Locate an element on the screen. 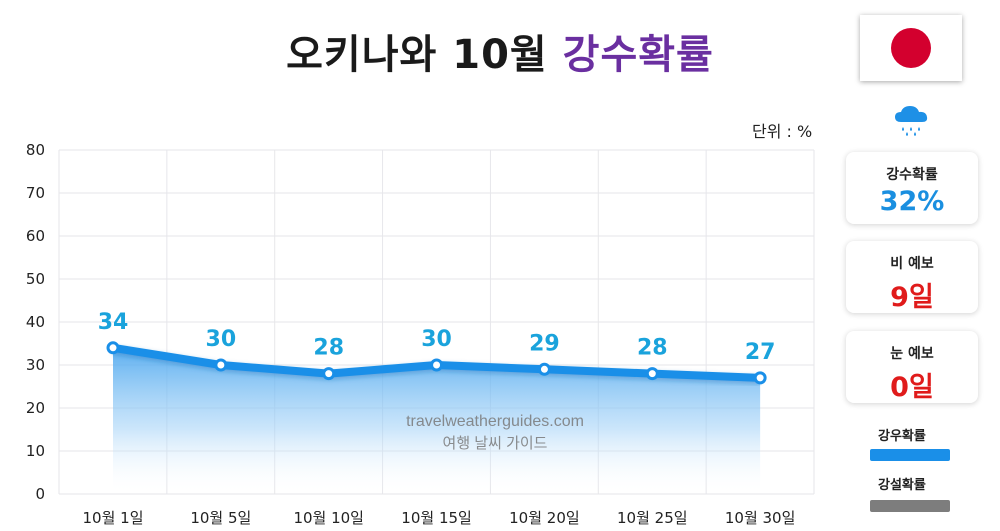 The image size is (1000, 531). rain-forecast-card: 비 예보 9일 is located at coordinates (912, 277).